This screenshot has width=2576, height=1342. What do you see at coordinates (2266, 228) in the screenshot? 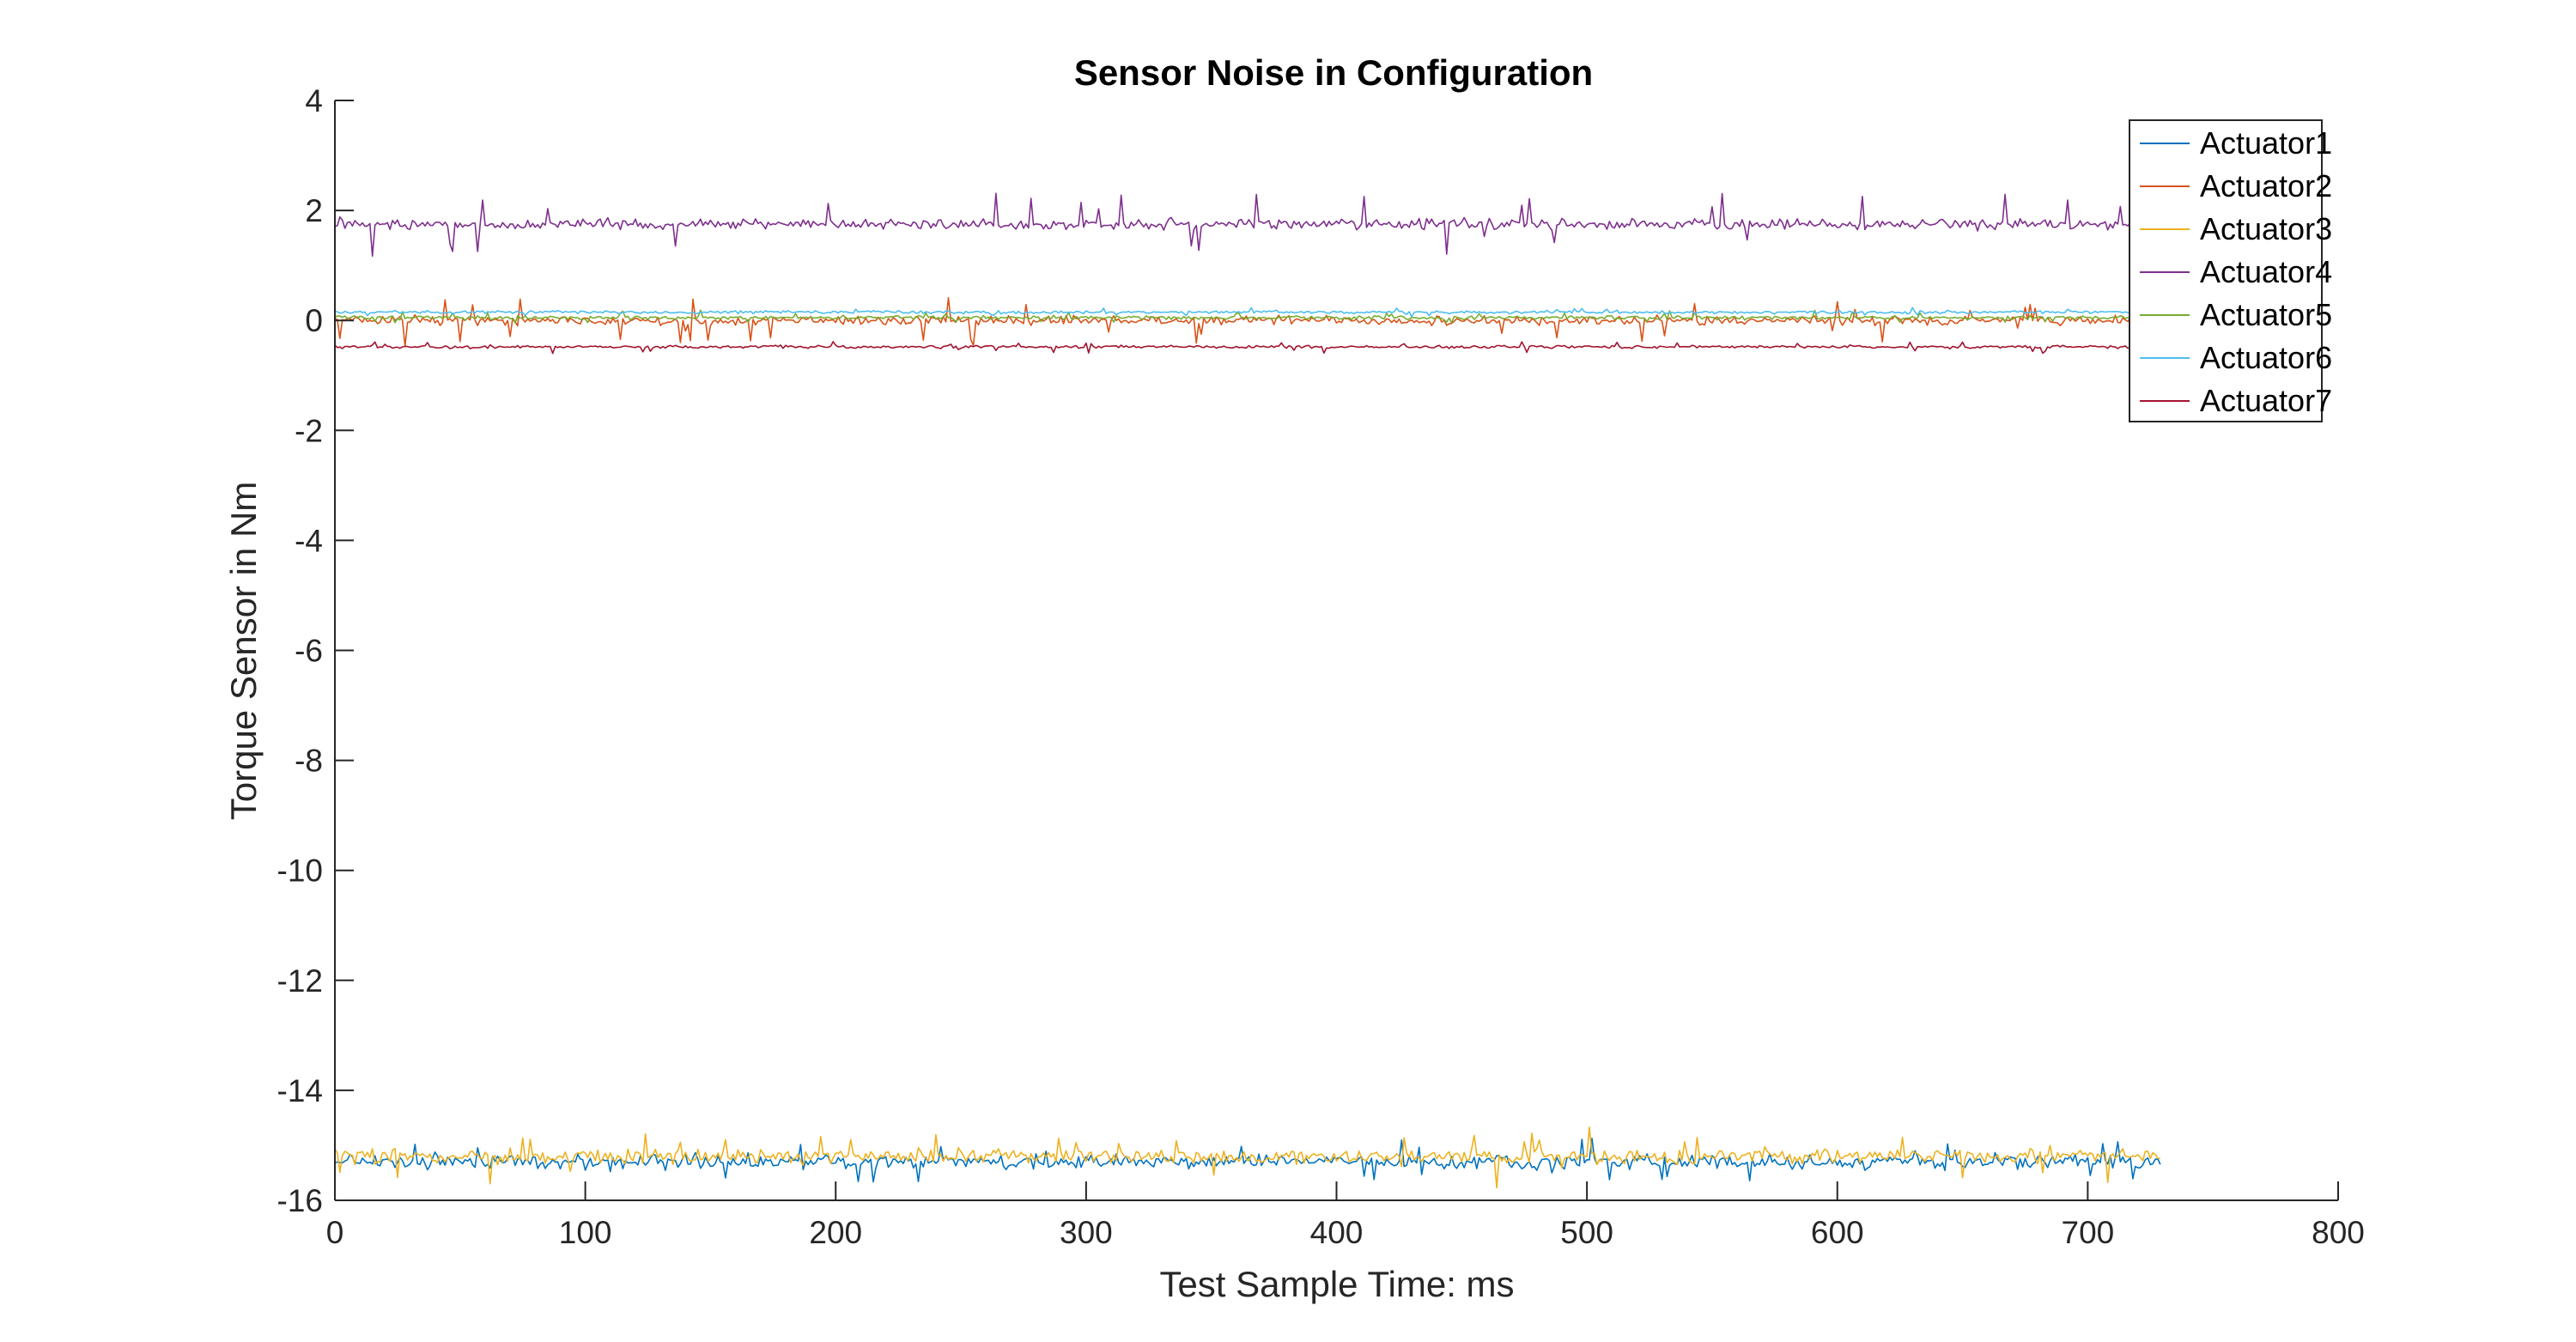
I see `legend-label: Actuator3` at bounding box center [2266, 228].